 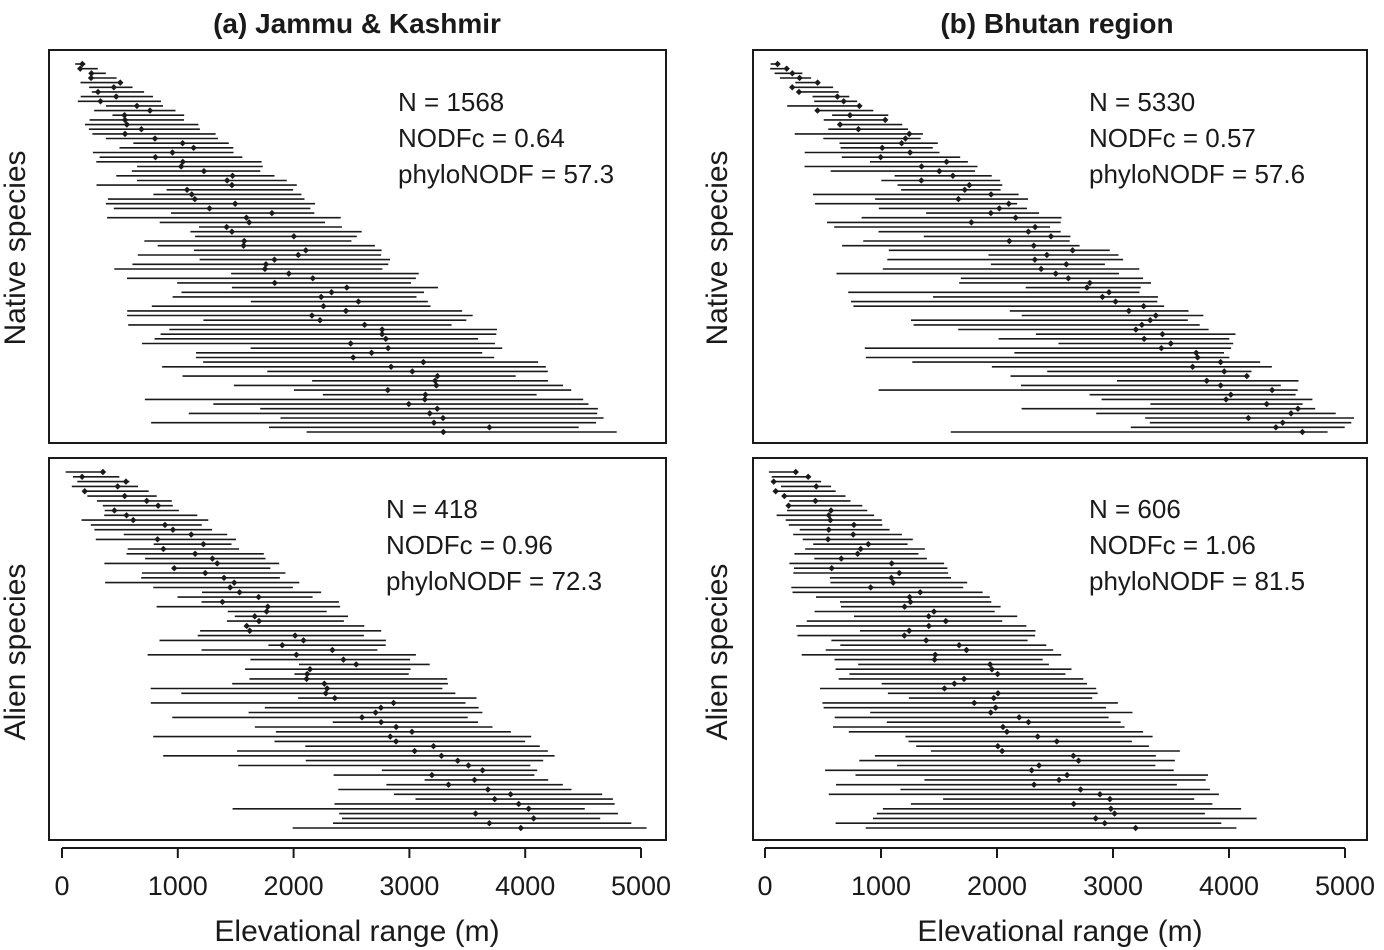 What do you see at coordinates (764, 886) in the screenshot?
I see `x-tick-label: 0` at bounding box center [764, 886].